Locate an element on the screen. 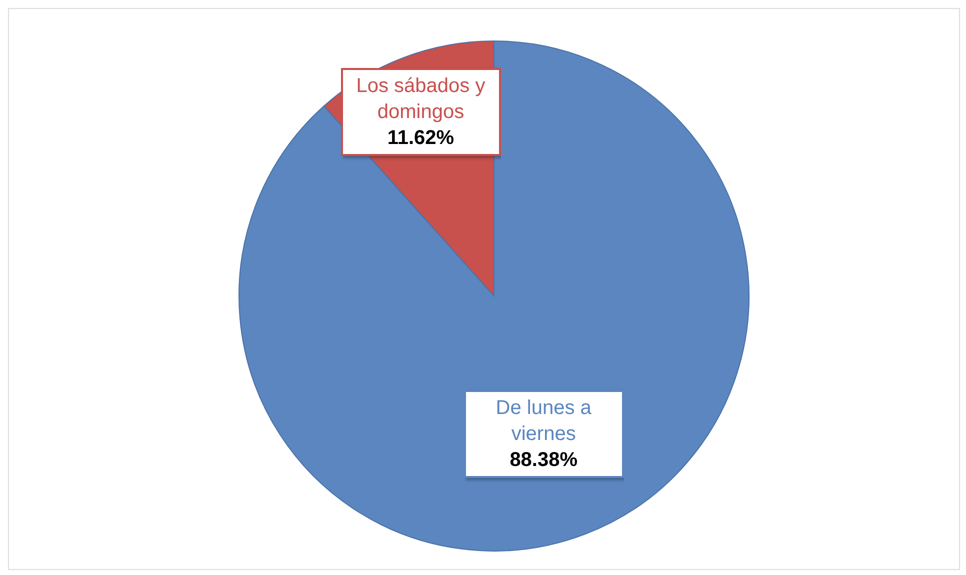  data-label: 11.62% is located at coordinates (421, 139).